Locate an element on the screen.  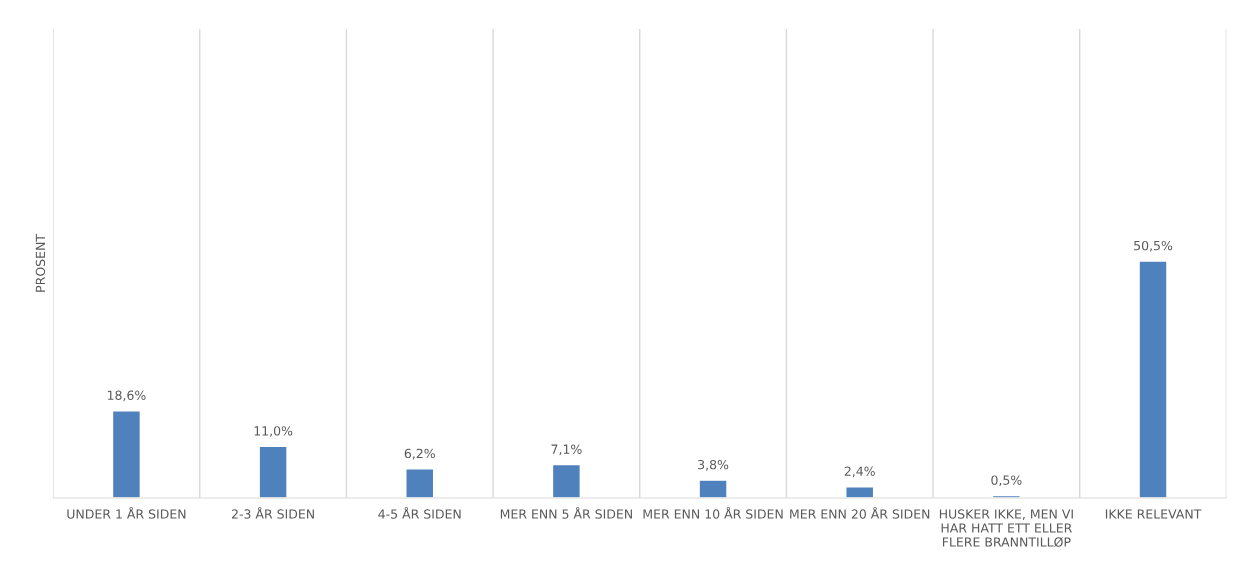
y-axis-title: PROSENT is located at coordinates (40, 262).